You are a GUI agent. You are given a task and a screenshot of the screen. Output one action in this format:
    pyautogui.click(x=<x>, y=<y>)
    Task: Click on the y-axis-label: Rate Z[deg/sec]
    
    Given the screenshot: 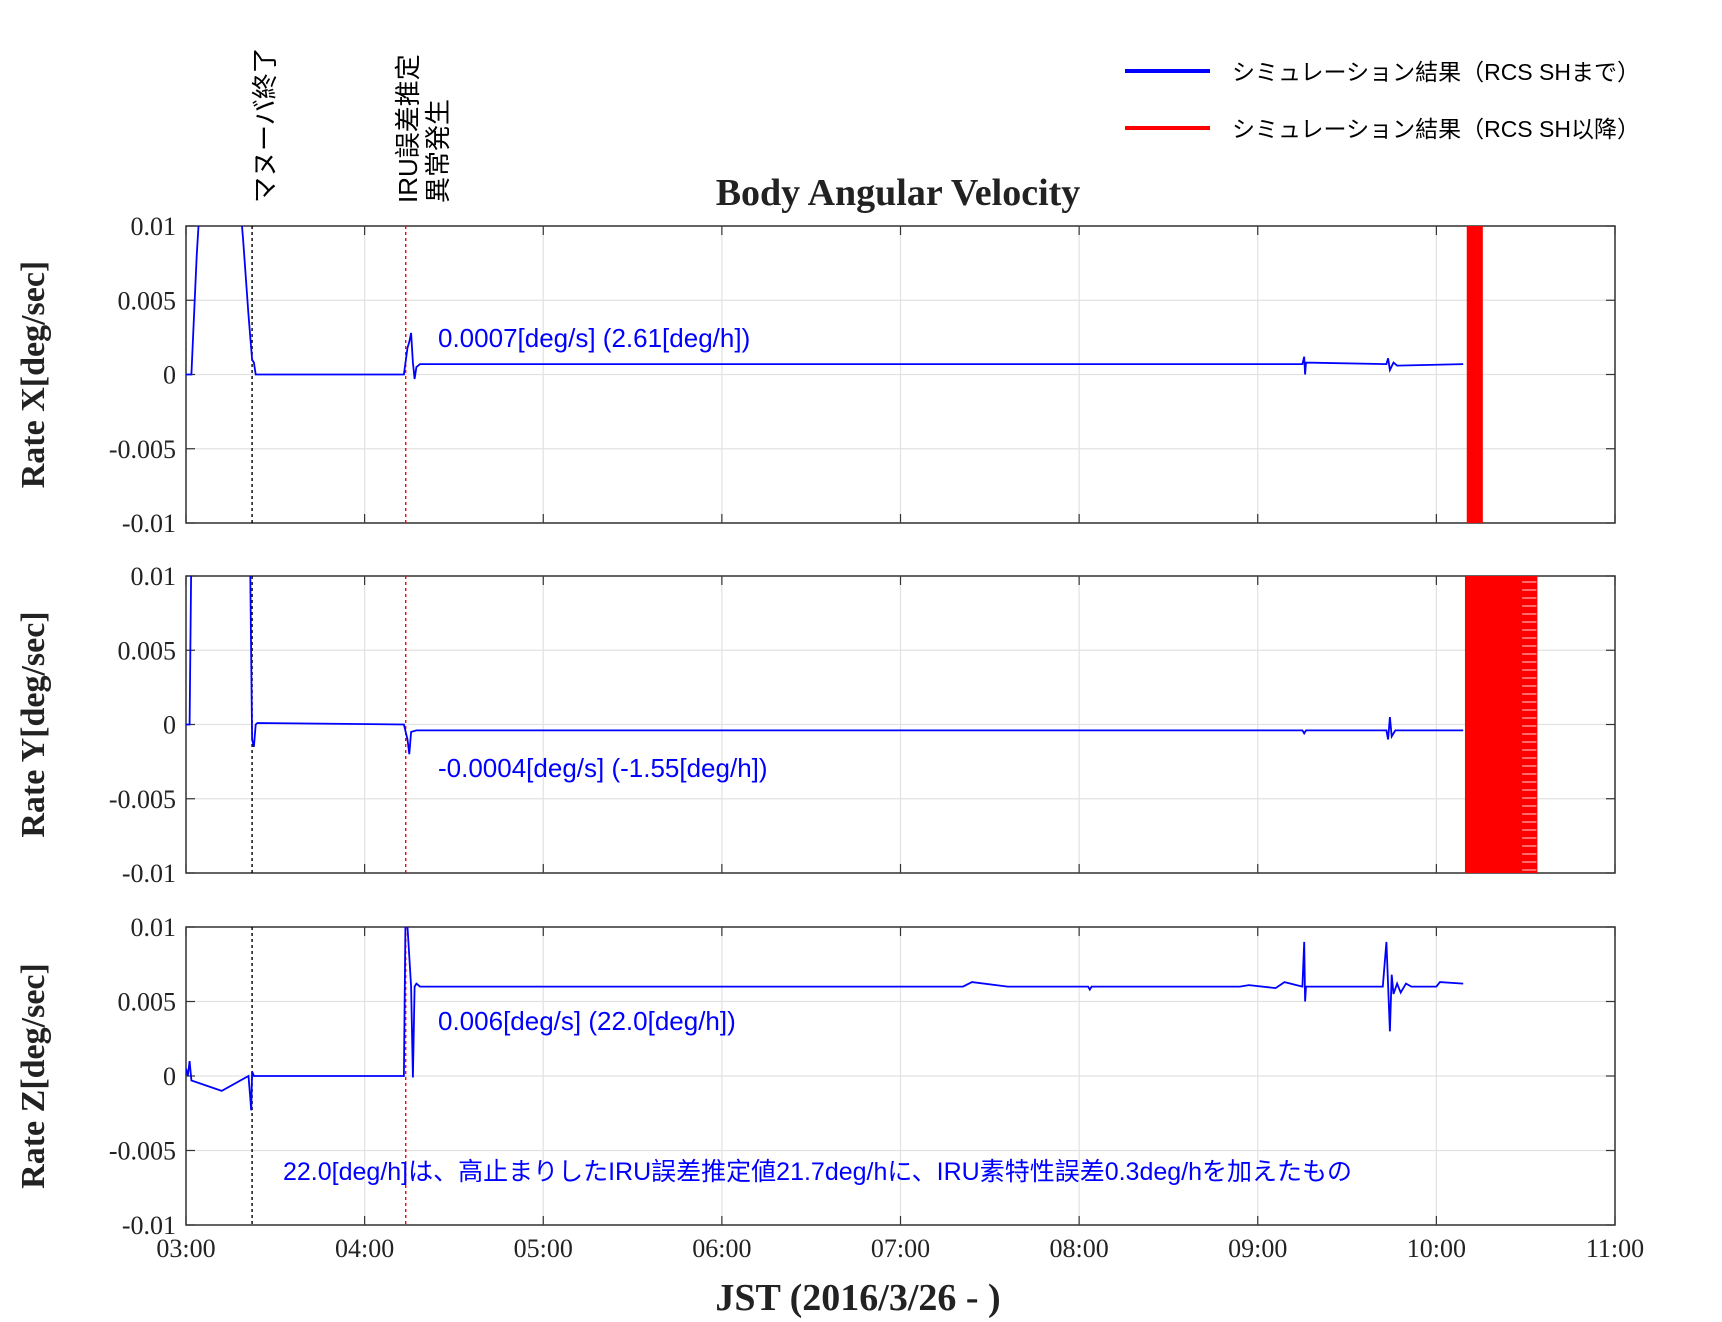 What is the action you would take?
    pyautogui.click(x=33, y=1076)
    